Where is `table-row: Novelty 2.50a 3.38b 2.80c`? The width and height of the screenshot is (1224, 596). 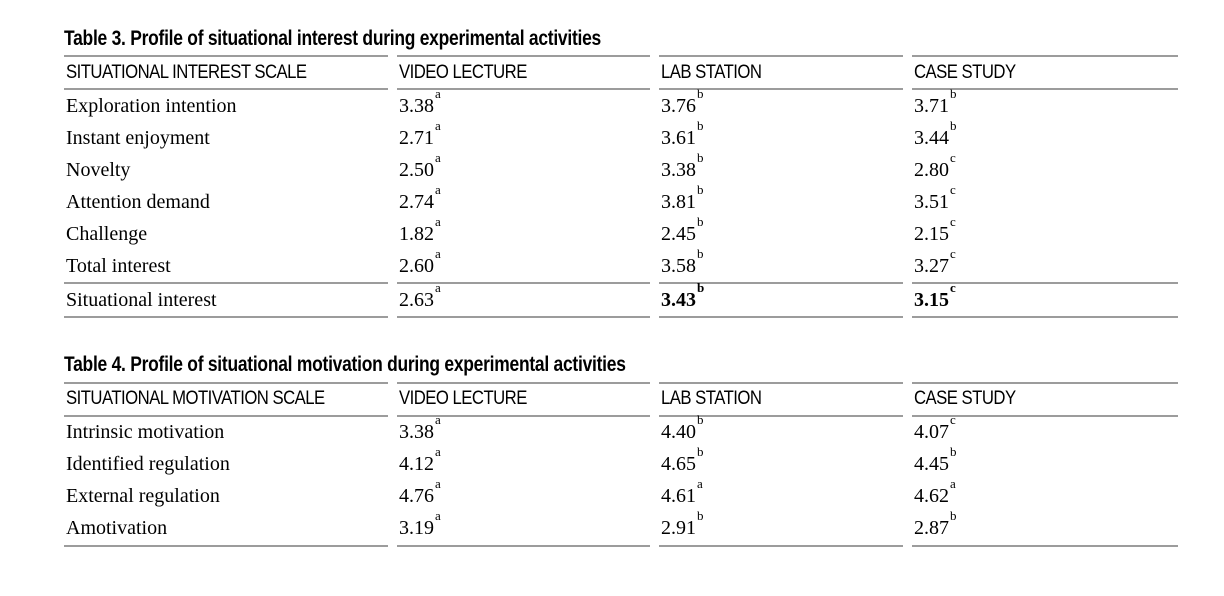 table-row: Novelty 2.50a 3.38b 2.80c is located at coordinates (621, 168).